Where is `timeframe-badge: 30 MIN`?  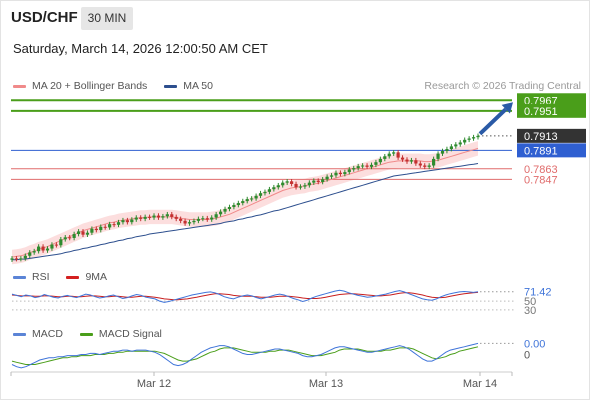
timeframe-badge: 30 MIN is located at coordinates (107, 18).